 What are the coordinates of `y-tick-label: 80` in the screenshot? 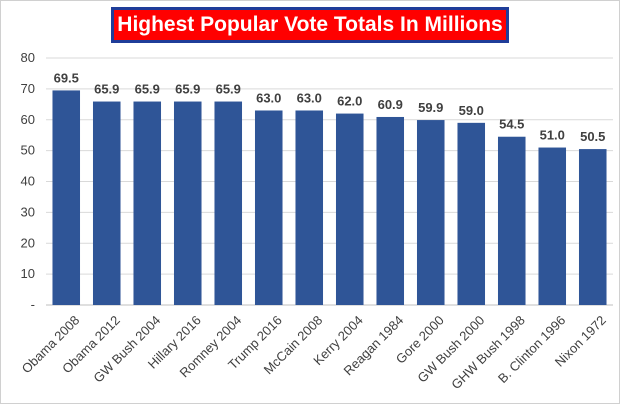 It's located at (28, 57).